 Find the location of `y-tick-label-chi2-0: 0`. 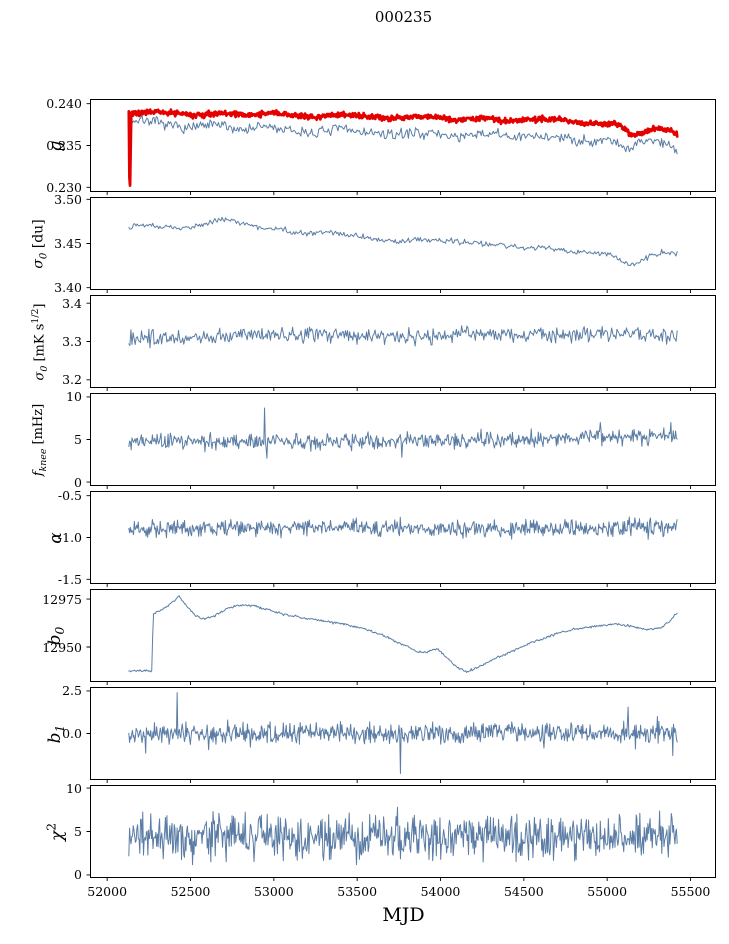

y-tick-label-chi2-0: 0 is located at coordinates (78, 875).